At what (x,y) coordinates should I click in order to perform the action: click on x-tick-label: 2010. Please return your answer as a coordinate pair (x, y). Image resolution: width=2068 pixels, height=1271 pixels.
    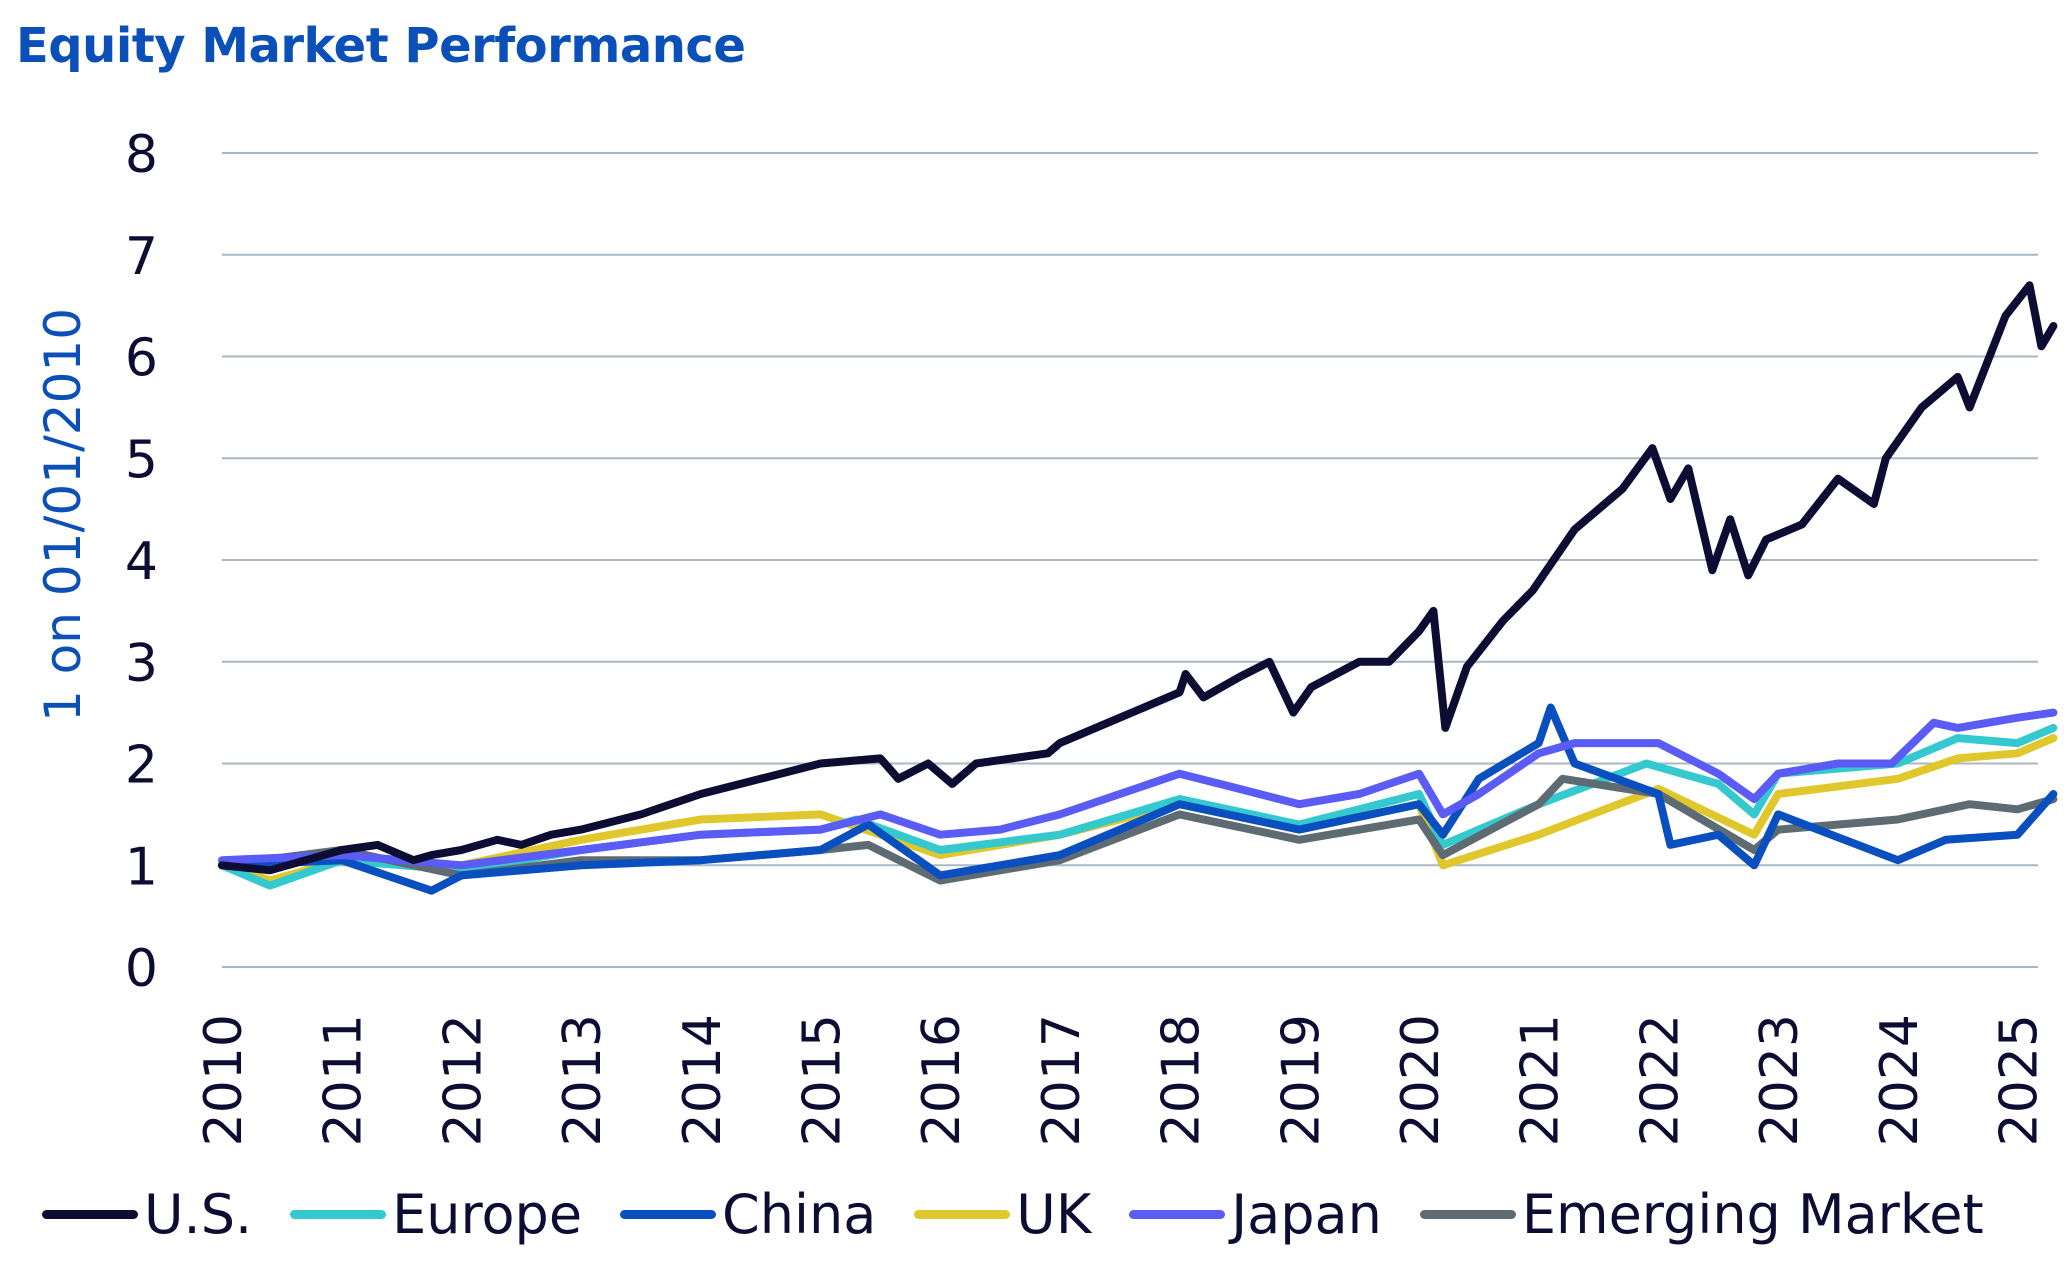
    Looking at the image, I should click on (224, 1080).